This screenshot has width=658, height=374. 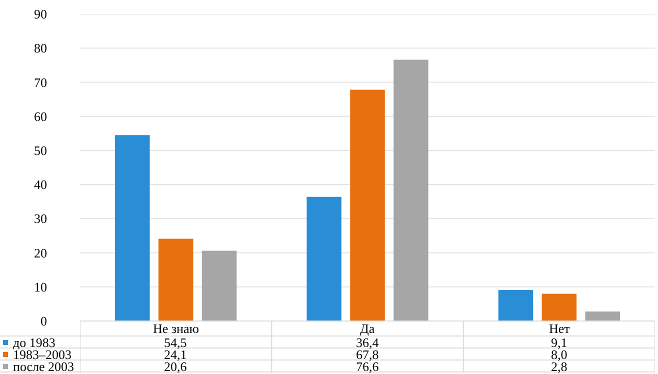 What do you see at coordinates (40, 48) in the screenshot?
I see `y-tick-label: 80` at bounding box center [40, 48].